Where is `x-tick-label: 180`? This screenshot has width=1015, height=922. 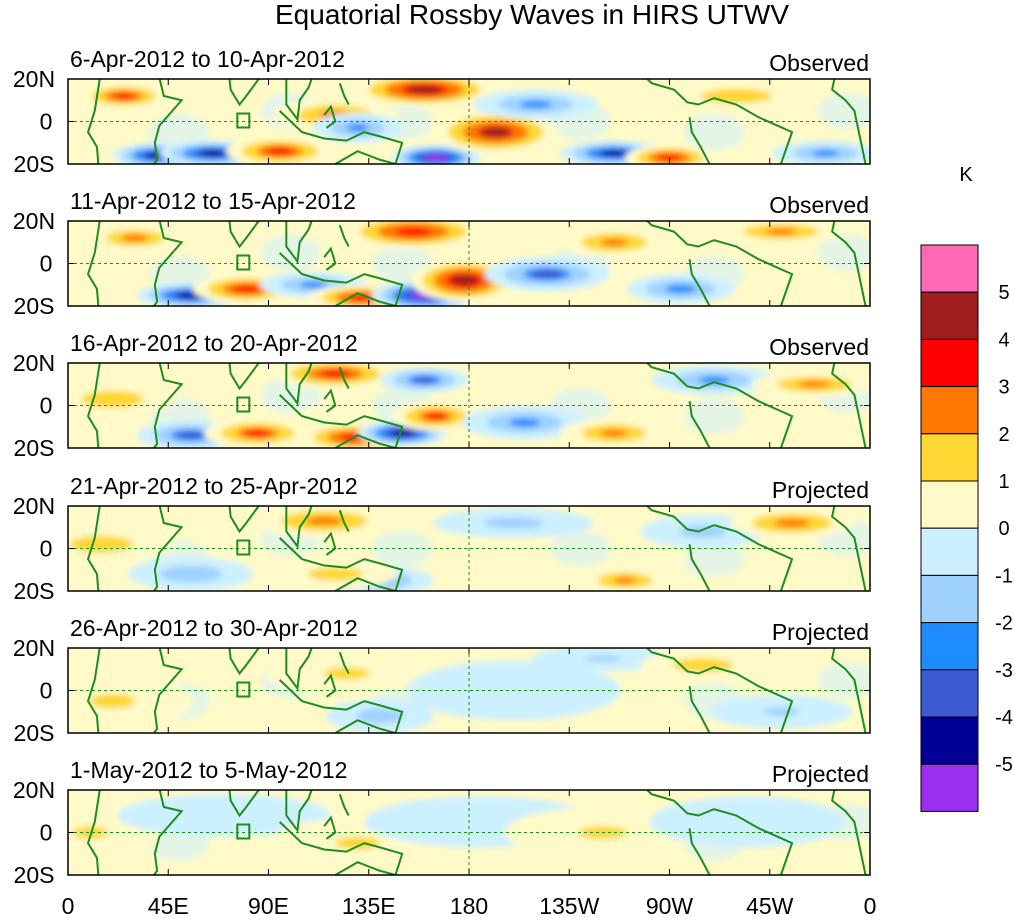 x-tick-label: 180 is located at coordinates (469, 906).